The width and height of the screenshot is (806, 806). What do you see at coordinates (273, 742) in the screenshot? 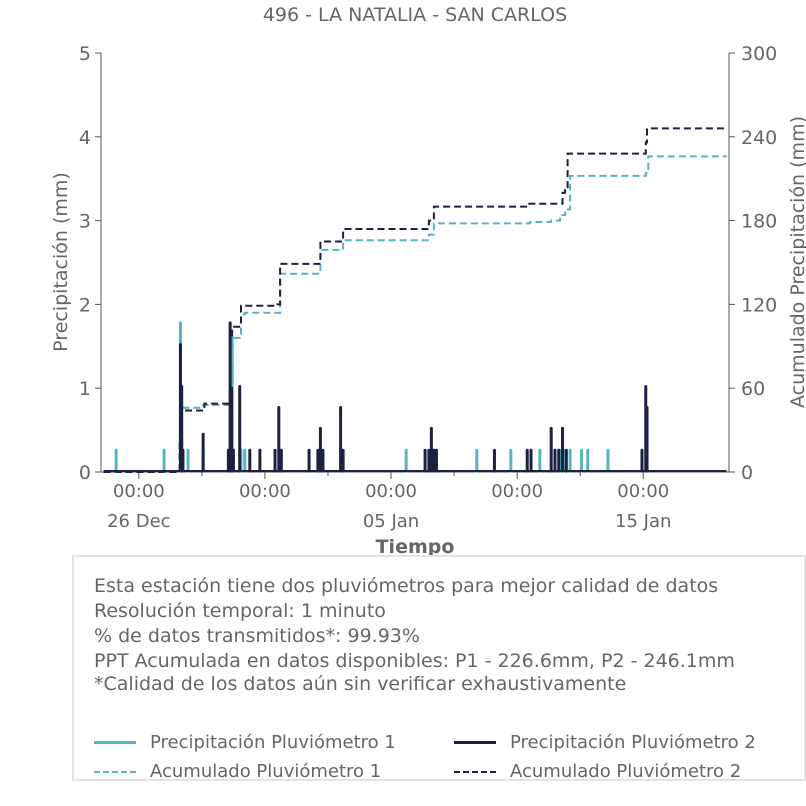
I see `legend-label: Precipitación Pluviómetro 1` at bounding box center [273, 742].